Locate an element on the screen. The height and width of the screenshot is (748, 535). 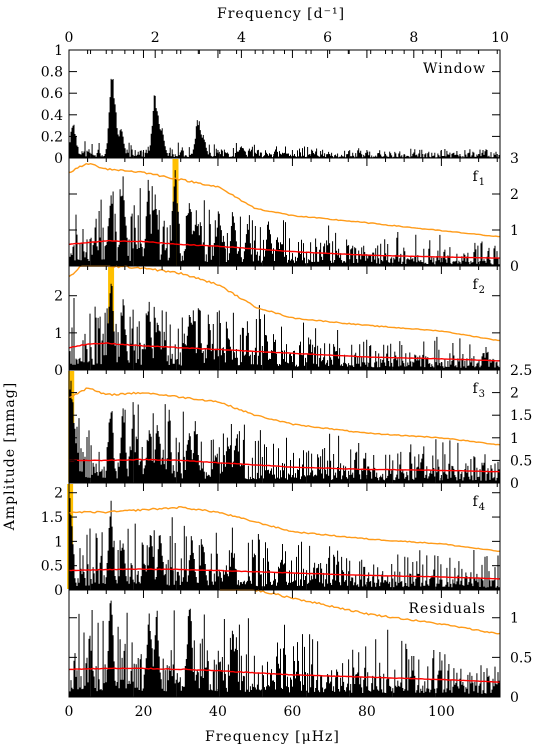
panel-window: 0 0.2 0.4 0.6 0.8 1 Window is located at coordinates (271, 105).